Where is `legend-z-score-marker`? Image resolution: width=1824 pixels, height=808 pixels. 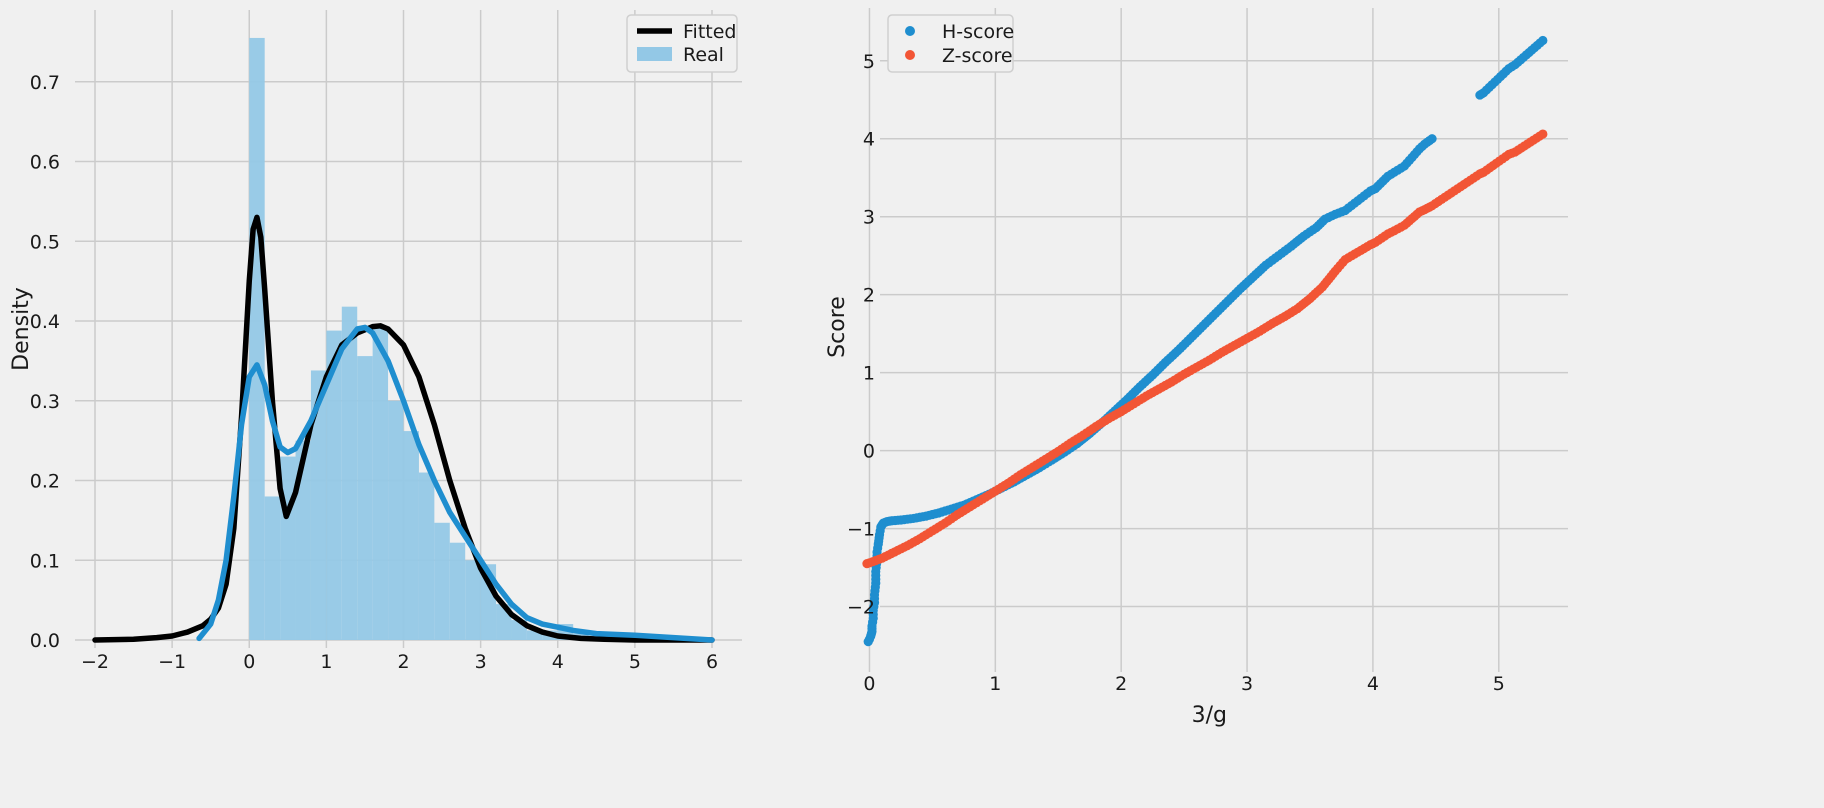
legend-z-score-marker is located at coordinates (910, 55).